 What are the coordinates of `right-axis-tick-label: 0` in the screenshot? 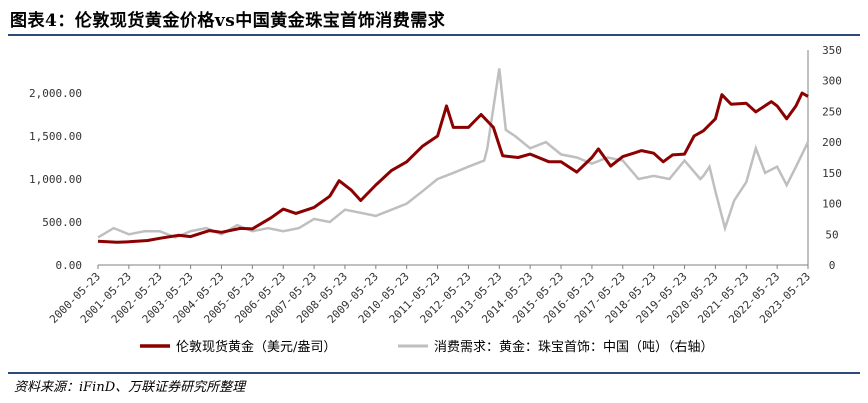 It's located at (832, 265).